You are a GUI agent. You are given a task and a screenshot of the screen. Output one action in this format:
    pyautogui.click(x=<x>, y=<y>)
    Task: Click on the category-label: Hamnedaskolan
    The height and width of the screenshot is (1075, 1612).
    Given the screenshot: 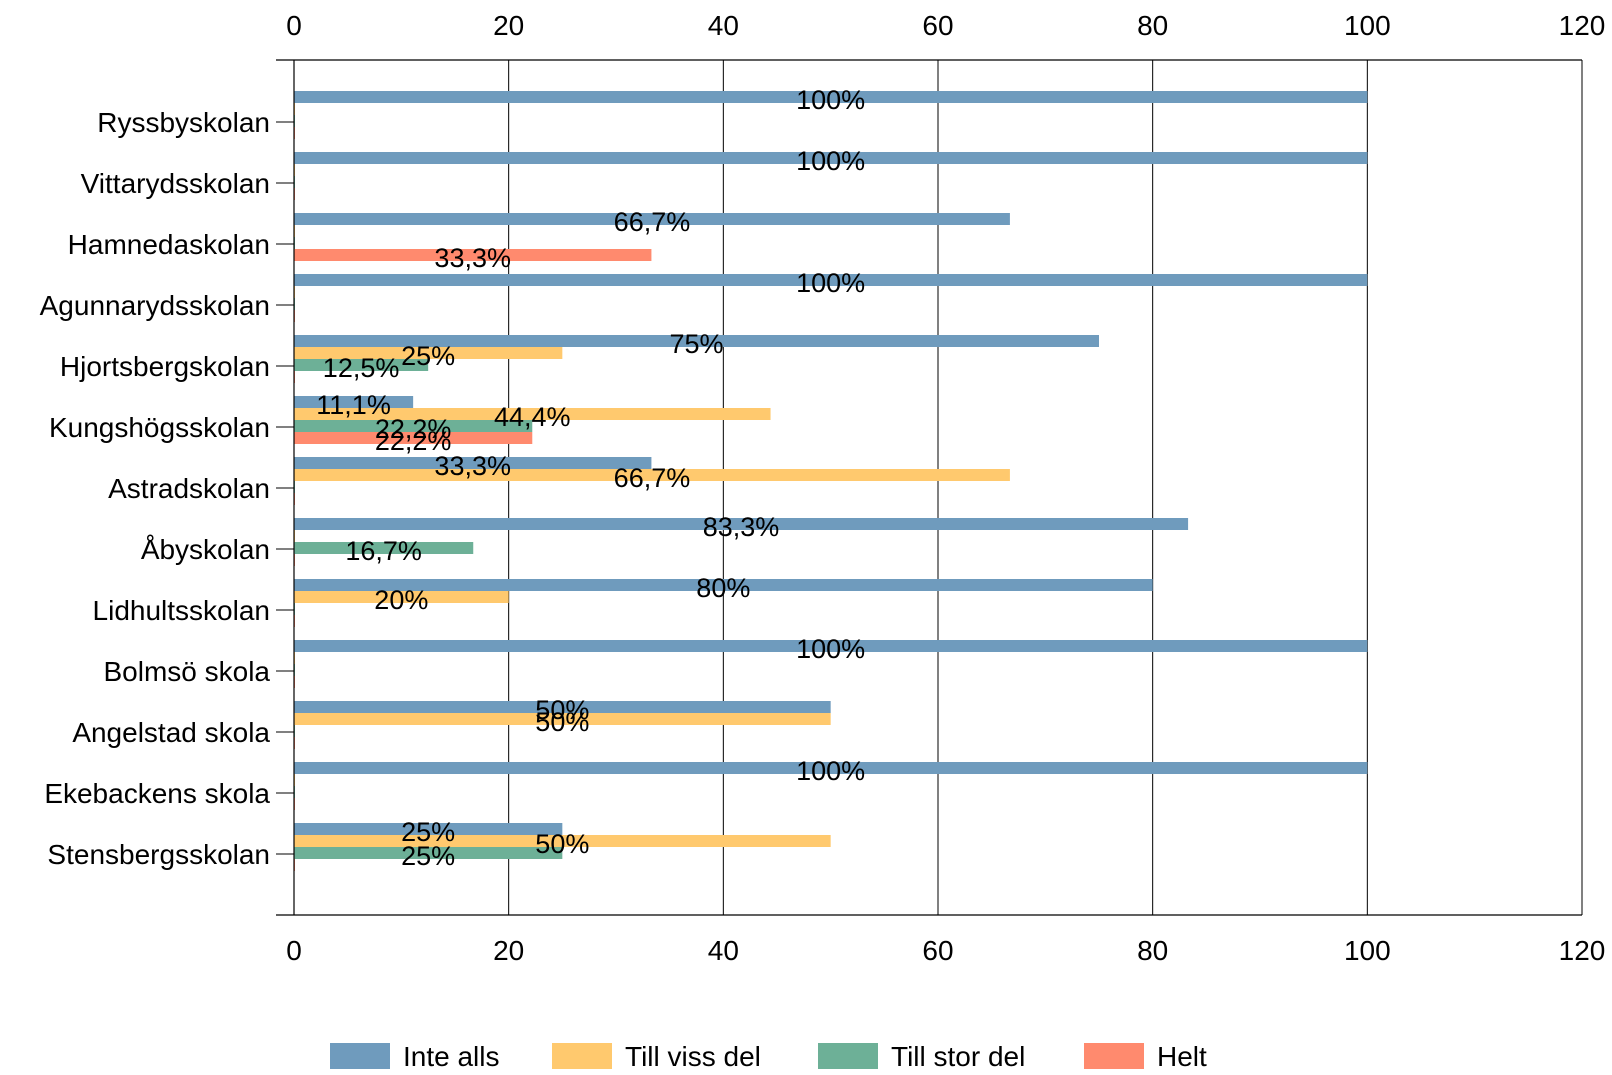 What is the action you would take?
    pyautogui.click(x=169, y=244)
    